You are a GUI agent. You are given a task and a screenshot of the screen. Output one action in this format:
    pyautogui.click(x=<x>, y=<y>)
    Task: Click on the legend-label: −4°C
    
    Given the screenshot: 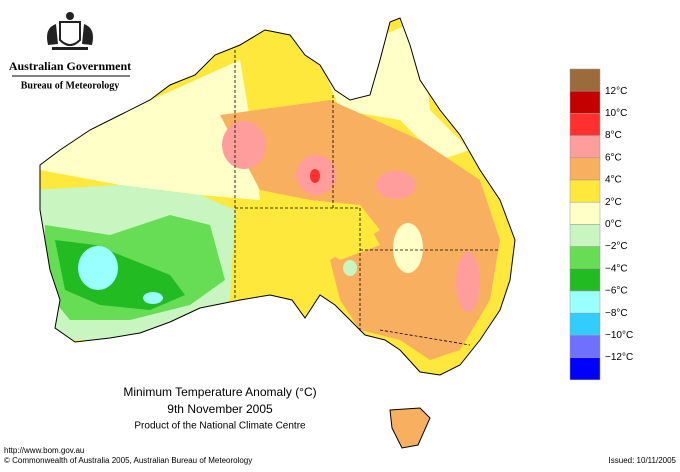 What is the action you would take?
    pyautogui.click(x=616, y=268)
    